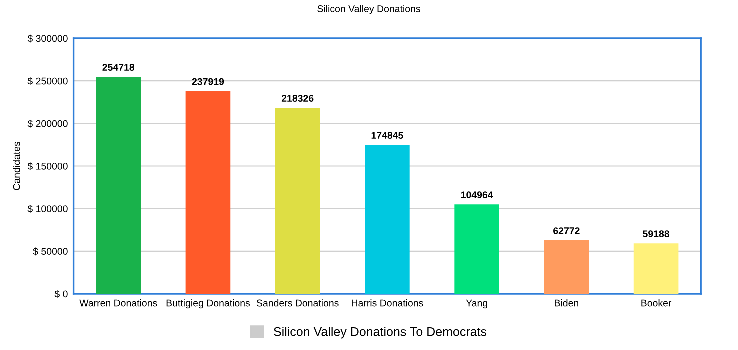  I want to click on data-label: 62772, so click(567, 231).